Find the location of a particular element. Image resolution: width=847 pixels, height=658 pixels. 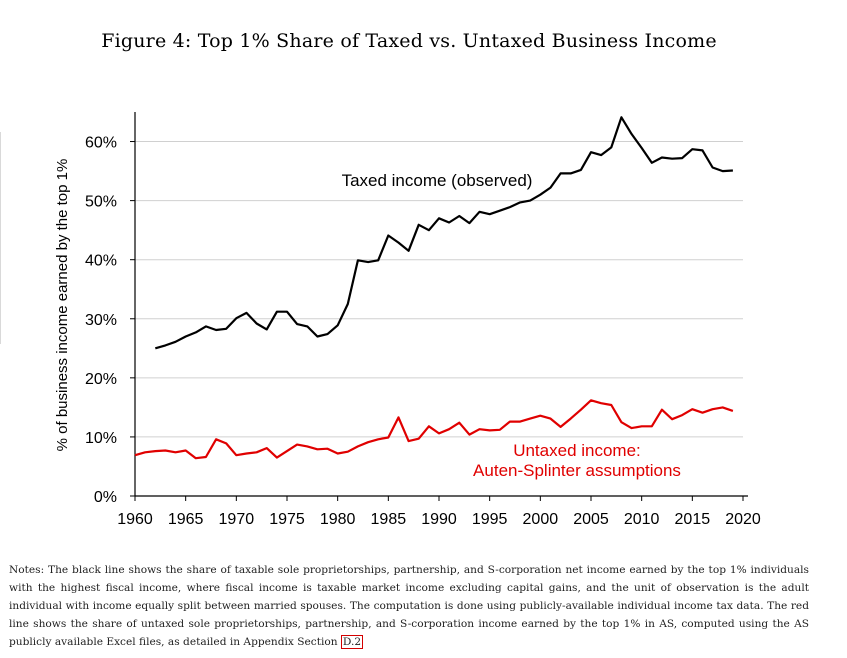

untaxed-income-label: Auten-Splinter assumptions is located at coordinates (577, 470).